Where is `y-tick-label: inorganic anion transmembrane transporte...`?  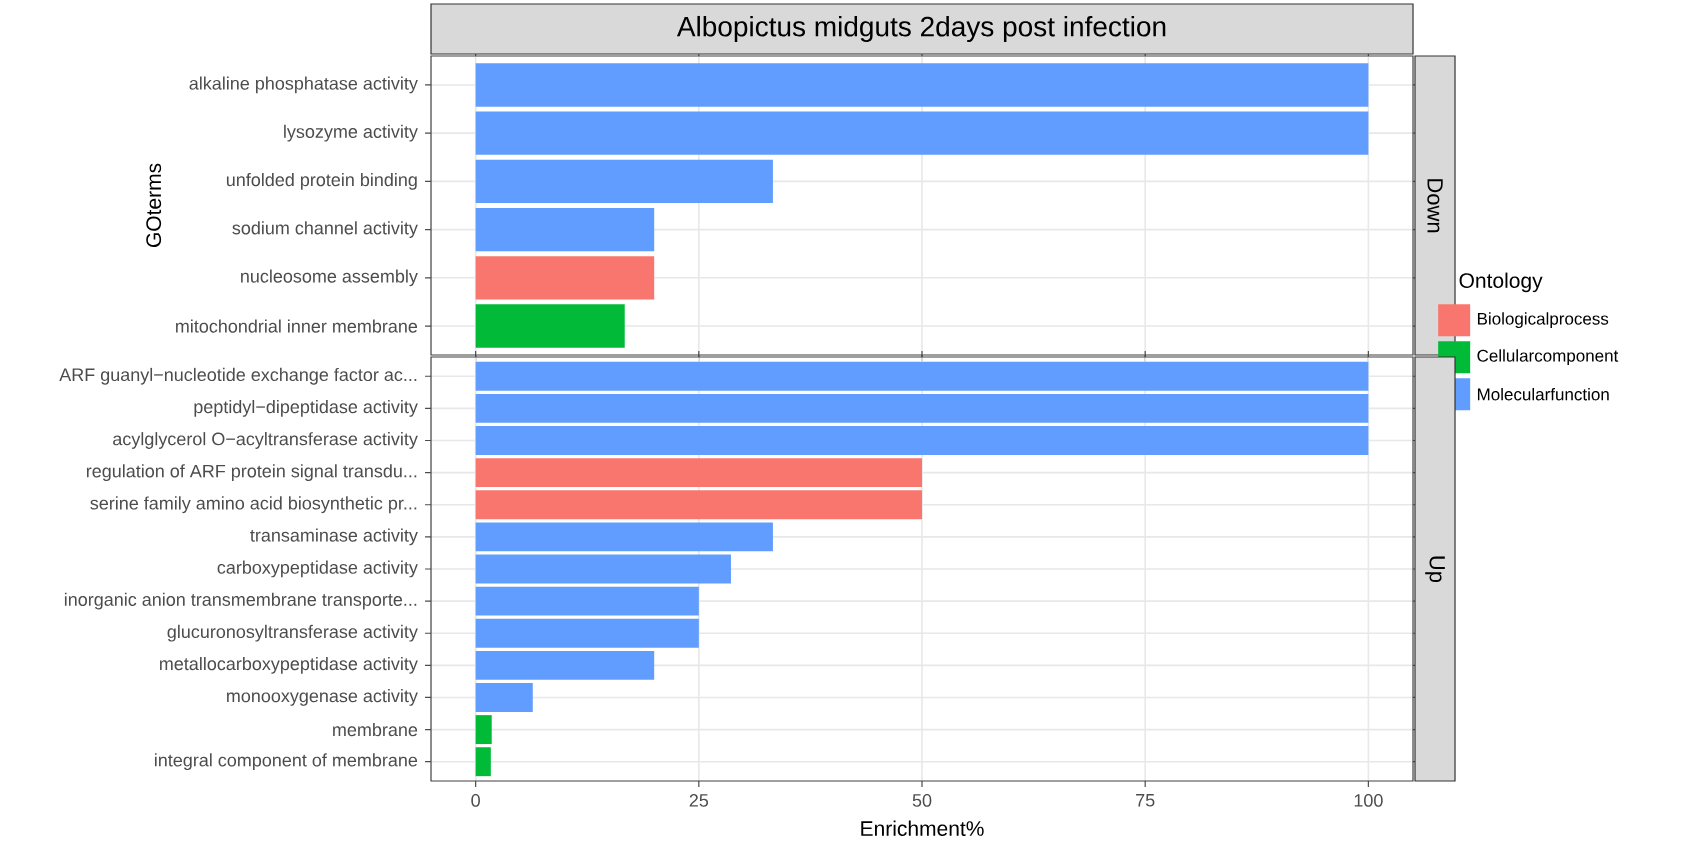 y-tick-label: inorganic anion transmembrane transporte... is located at coordinates (240, 601).